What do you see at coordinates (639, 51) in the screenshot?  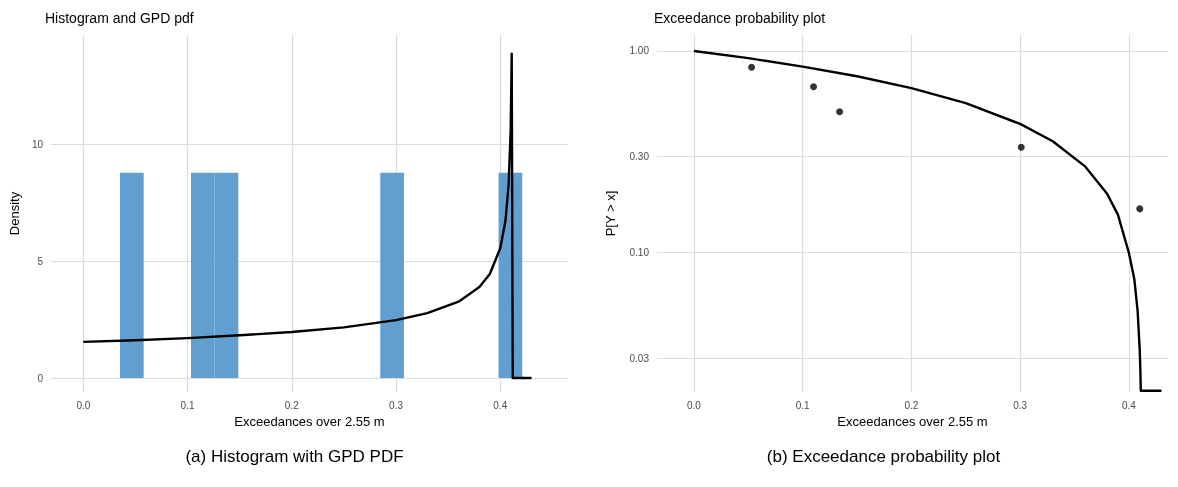 I see `y-tick-label: 1.00` at bounding box center [639, 51].